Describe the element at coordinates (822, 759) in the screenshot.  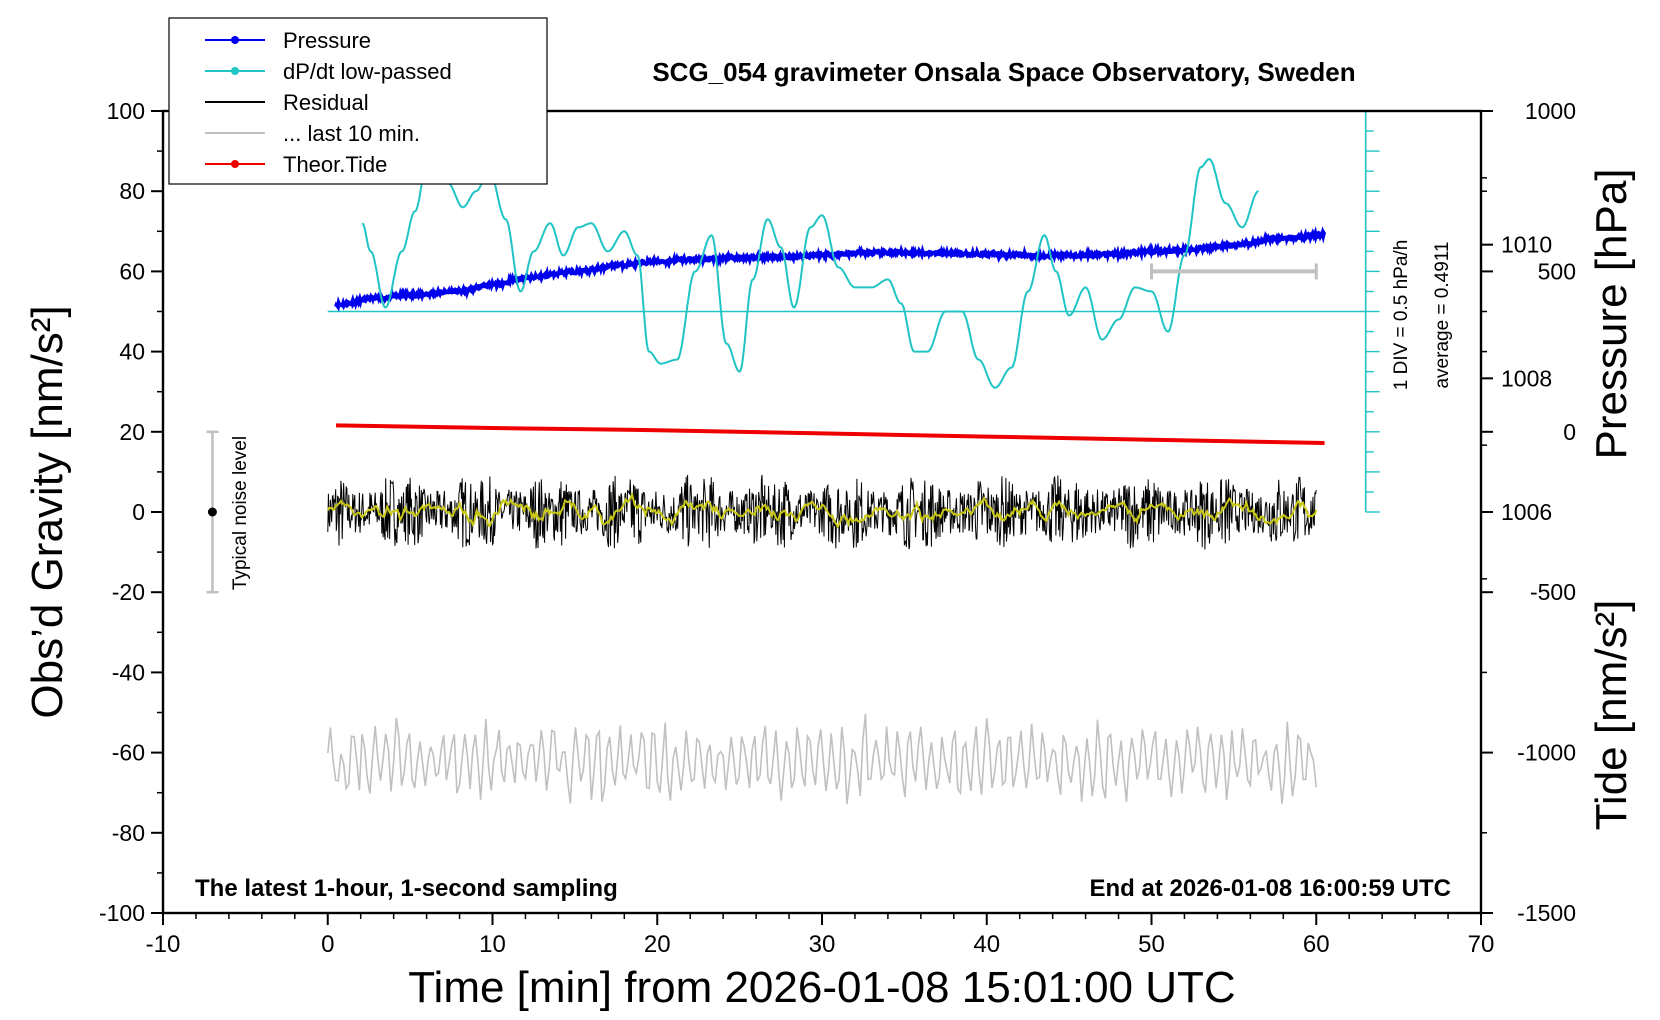
I see `series-last-10-min` at that location.